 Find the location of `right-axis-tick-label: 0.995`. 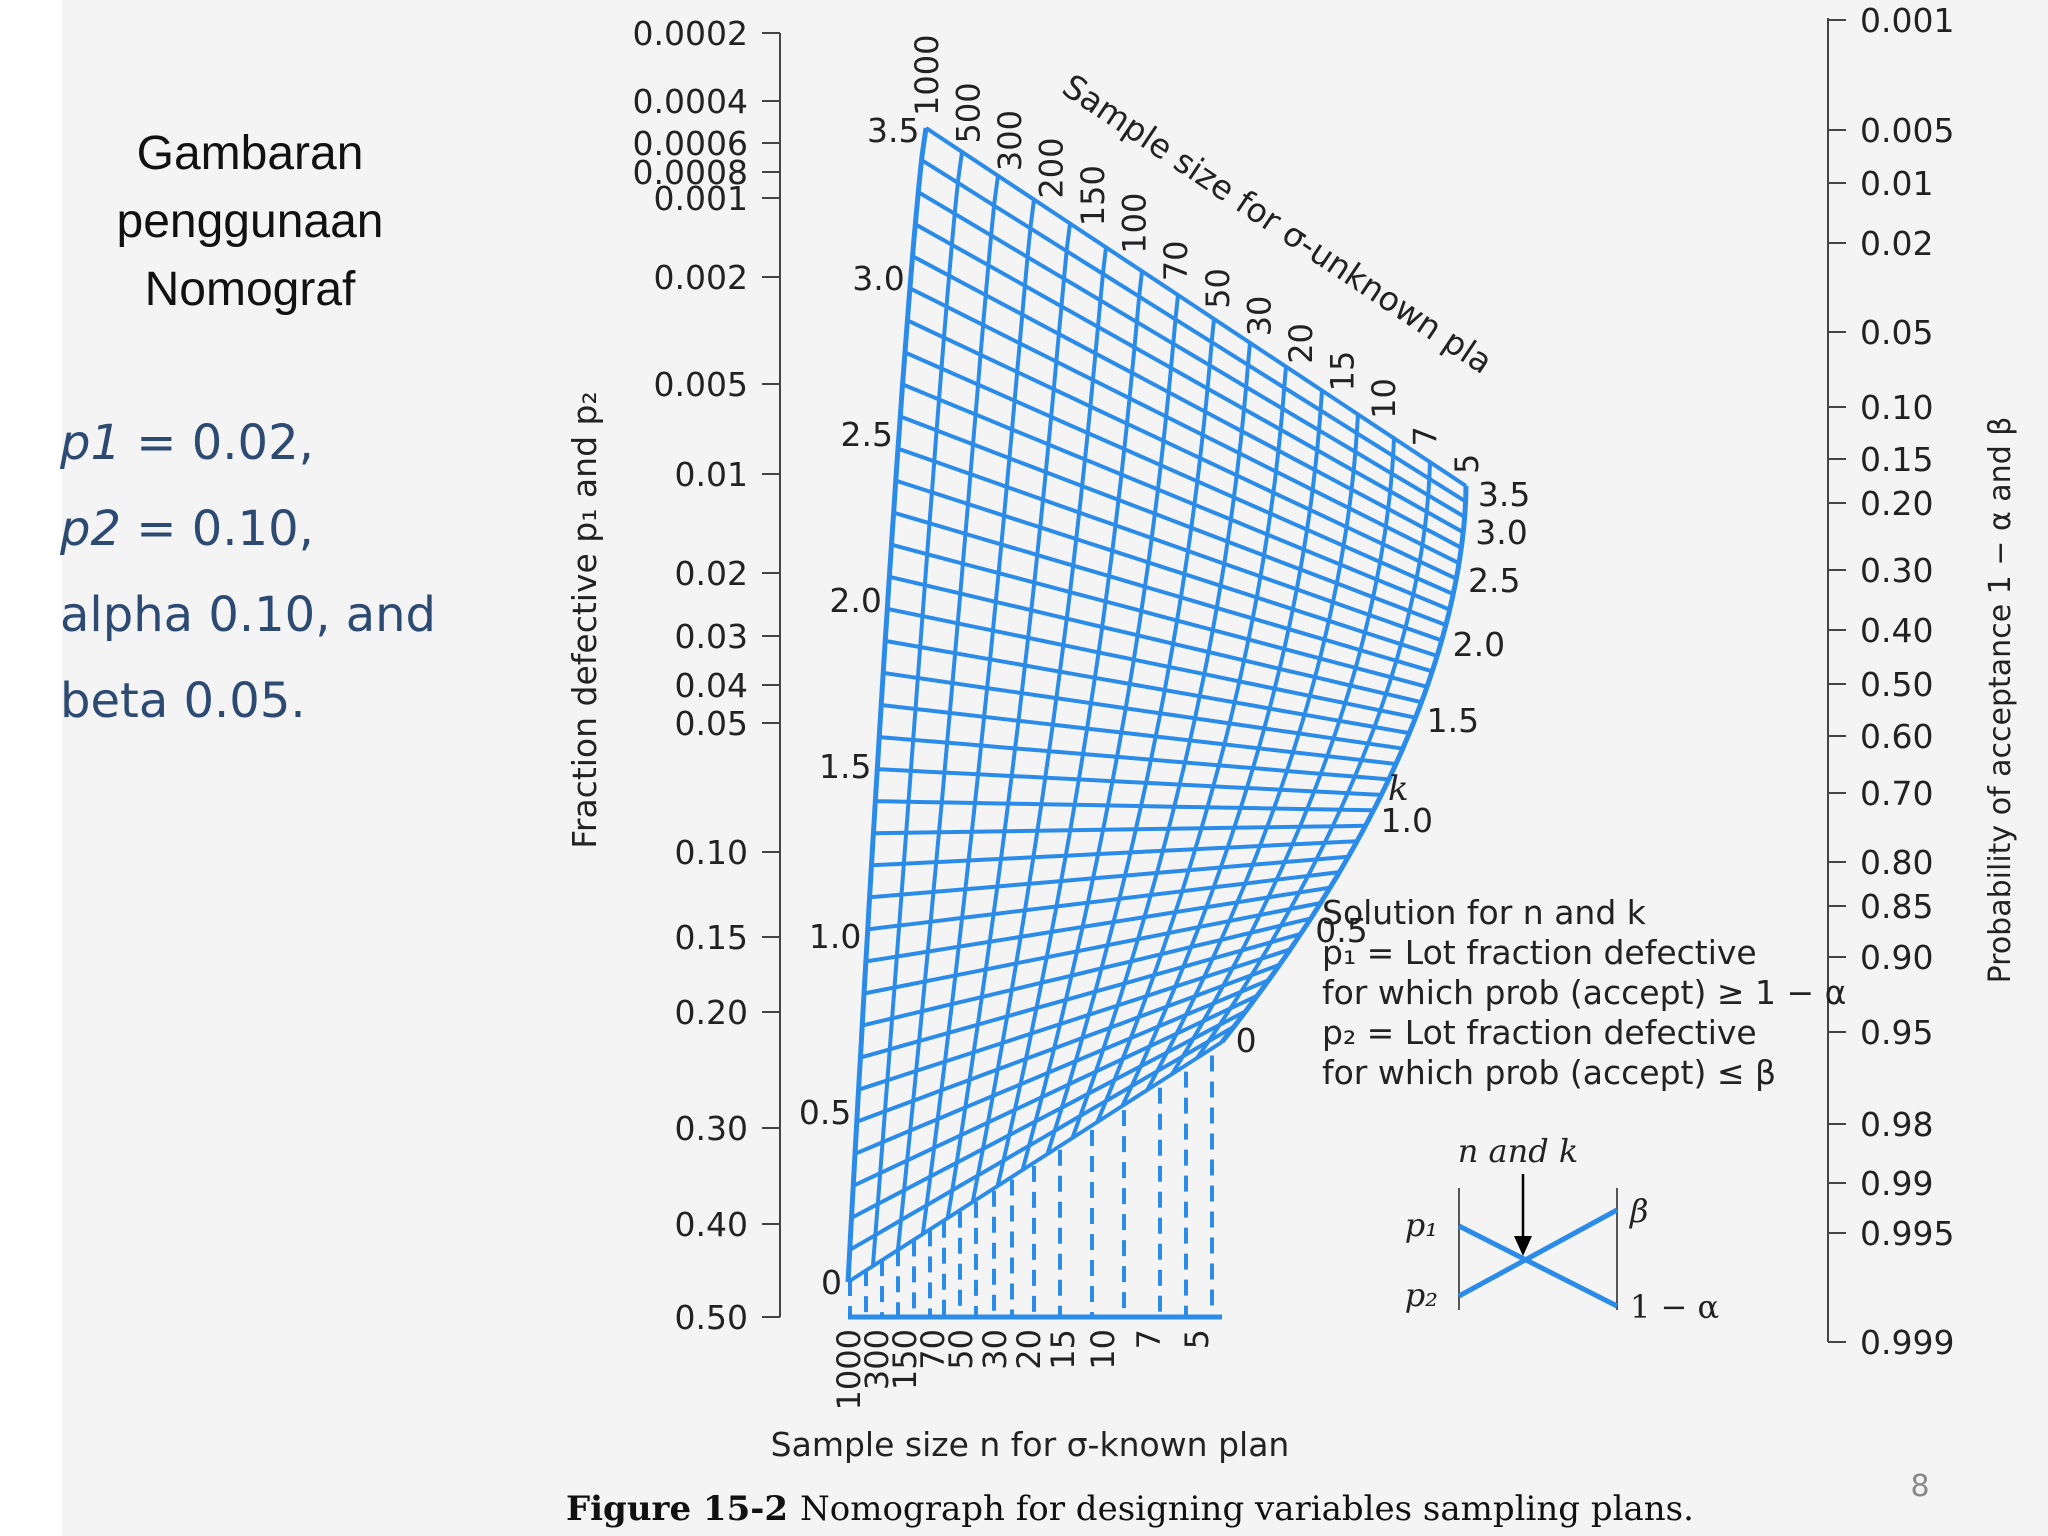

right-axis-tick-label: 0.995 is located at coordinates (1907, 1233).